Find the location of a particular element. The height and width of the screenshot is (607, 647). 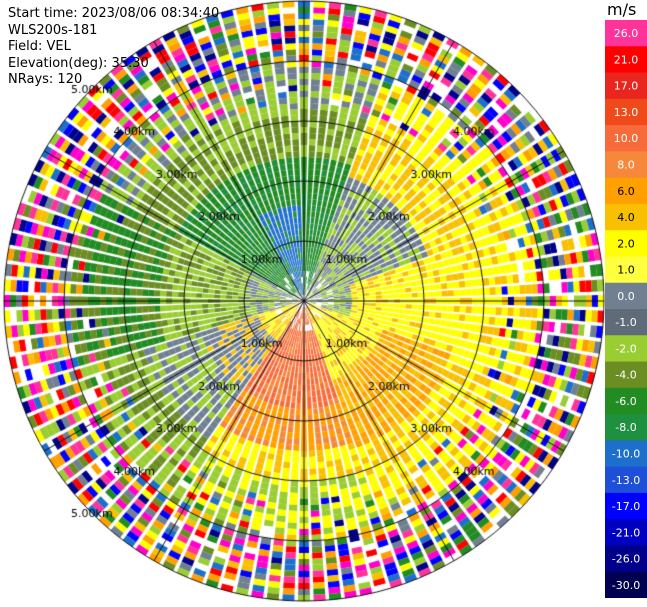

colorbar-tick-label: 4.0 is located at coordinates (626, 217).